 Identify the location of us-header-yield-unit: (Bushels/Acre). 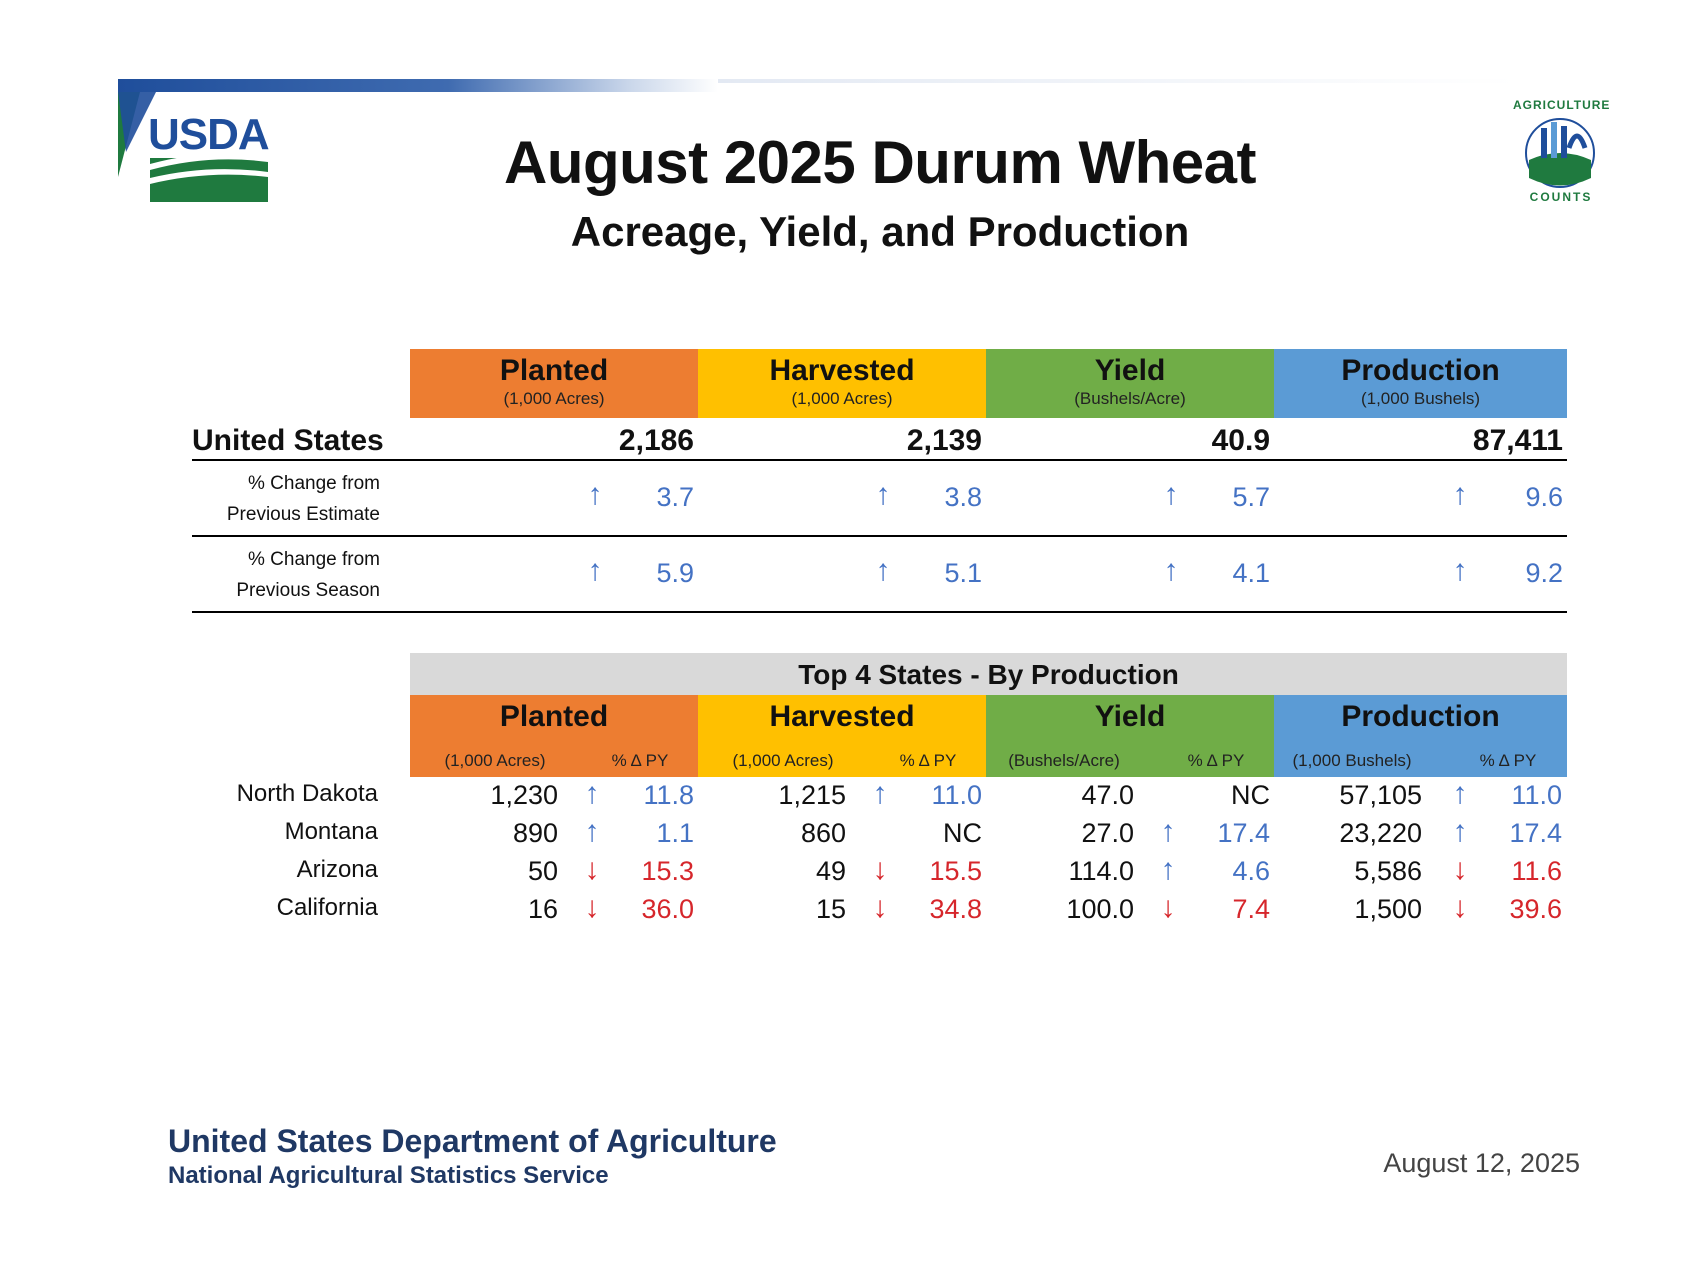
(1130, 398).